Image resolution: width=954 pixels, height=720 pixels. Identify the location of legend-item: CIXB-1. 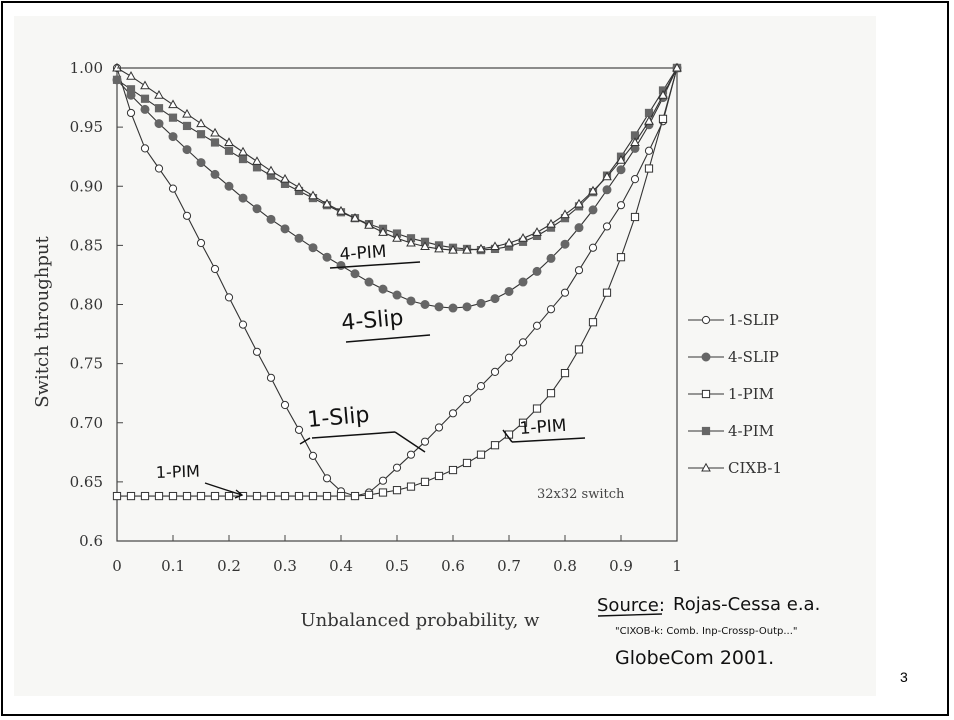
(735, 468).